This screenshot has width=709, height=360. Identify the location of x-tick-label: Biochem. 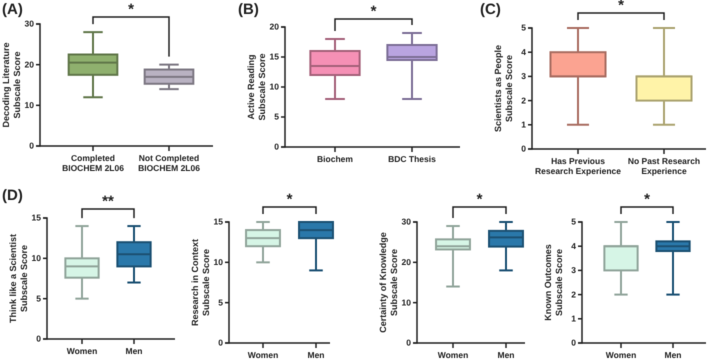
(335, 159).